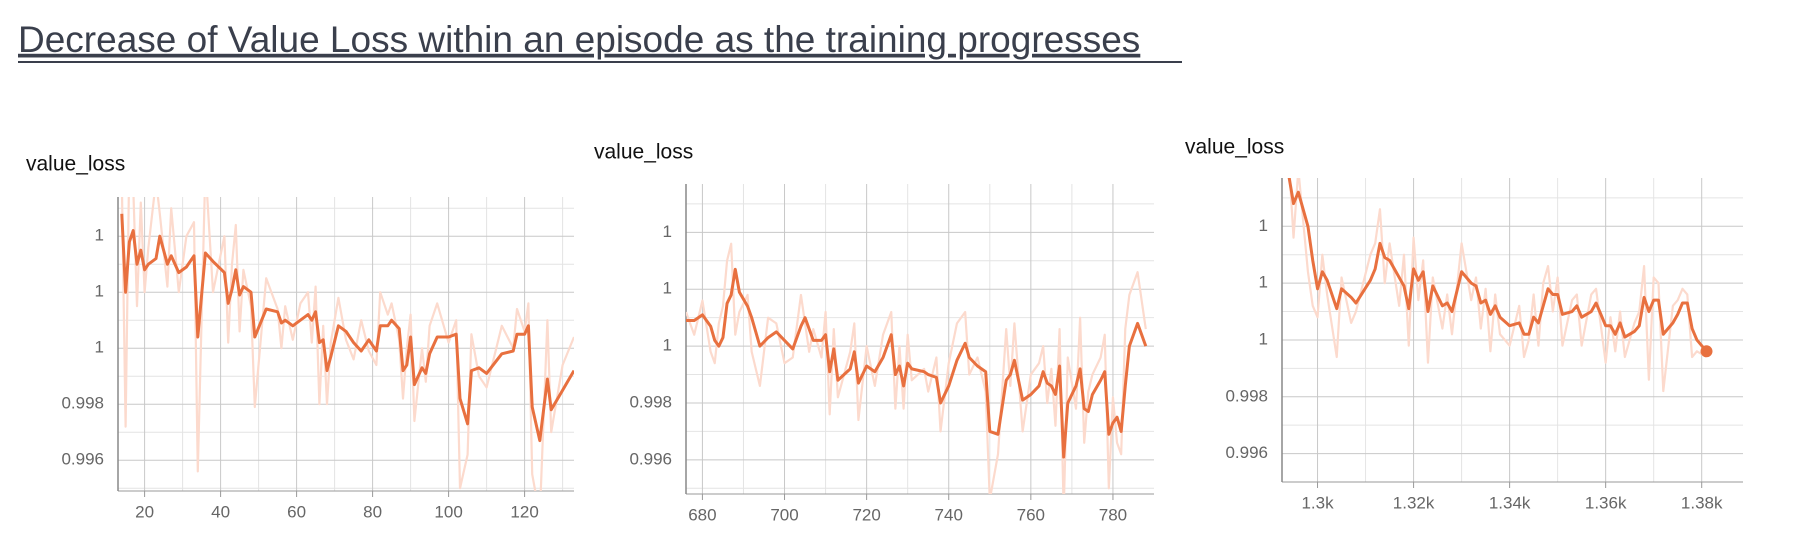 This screenshot has height=558, width=1800. Describe the element at coordinates (1706, 351) in the screenshot. I see `last-point` at that location.